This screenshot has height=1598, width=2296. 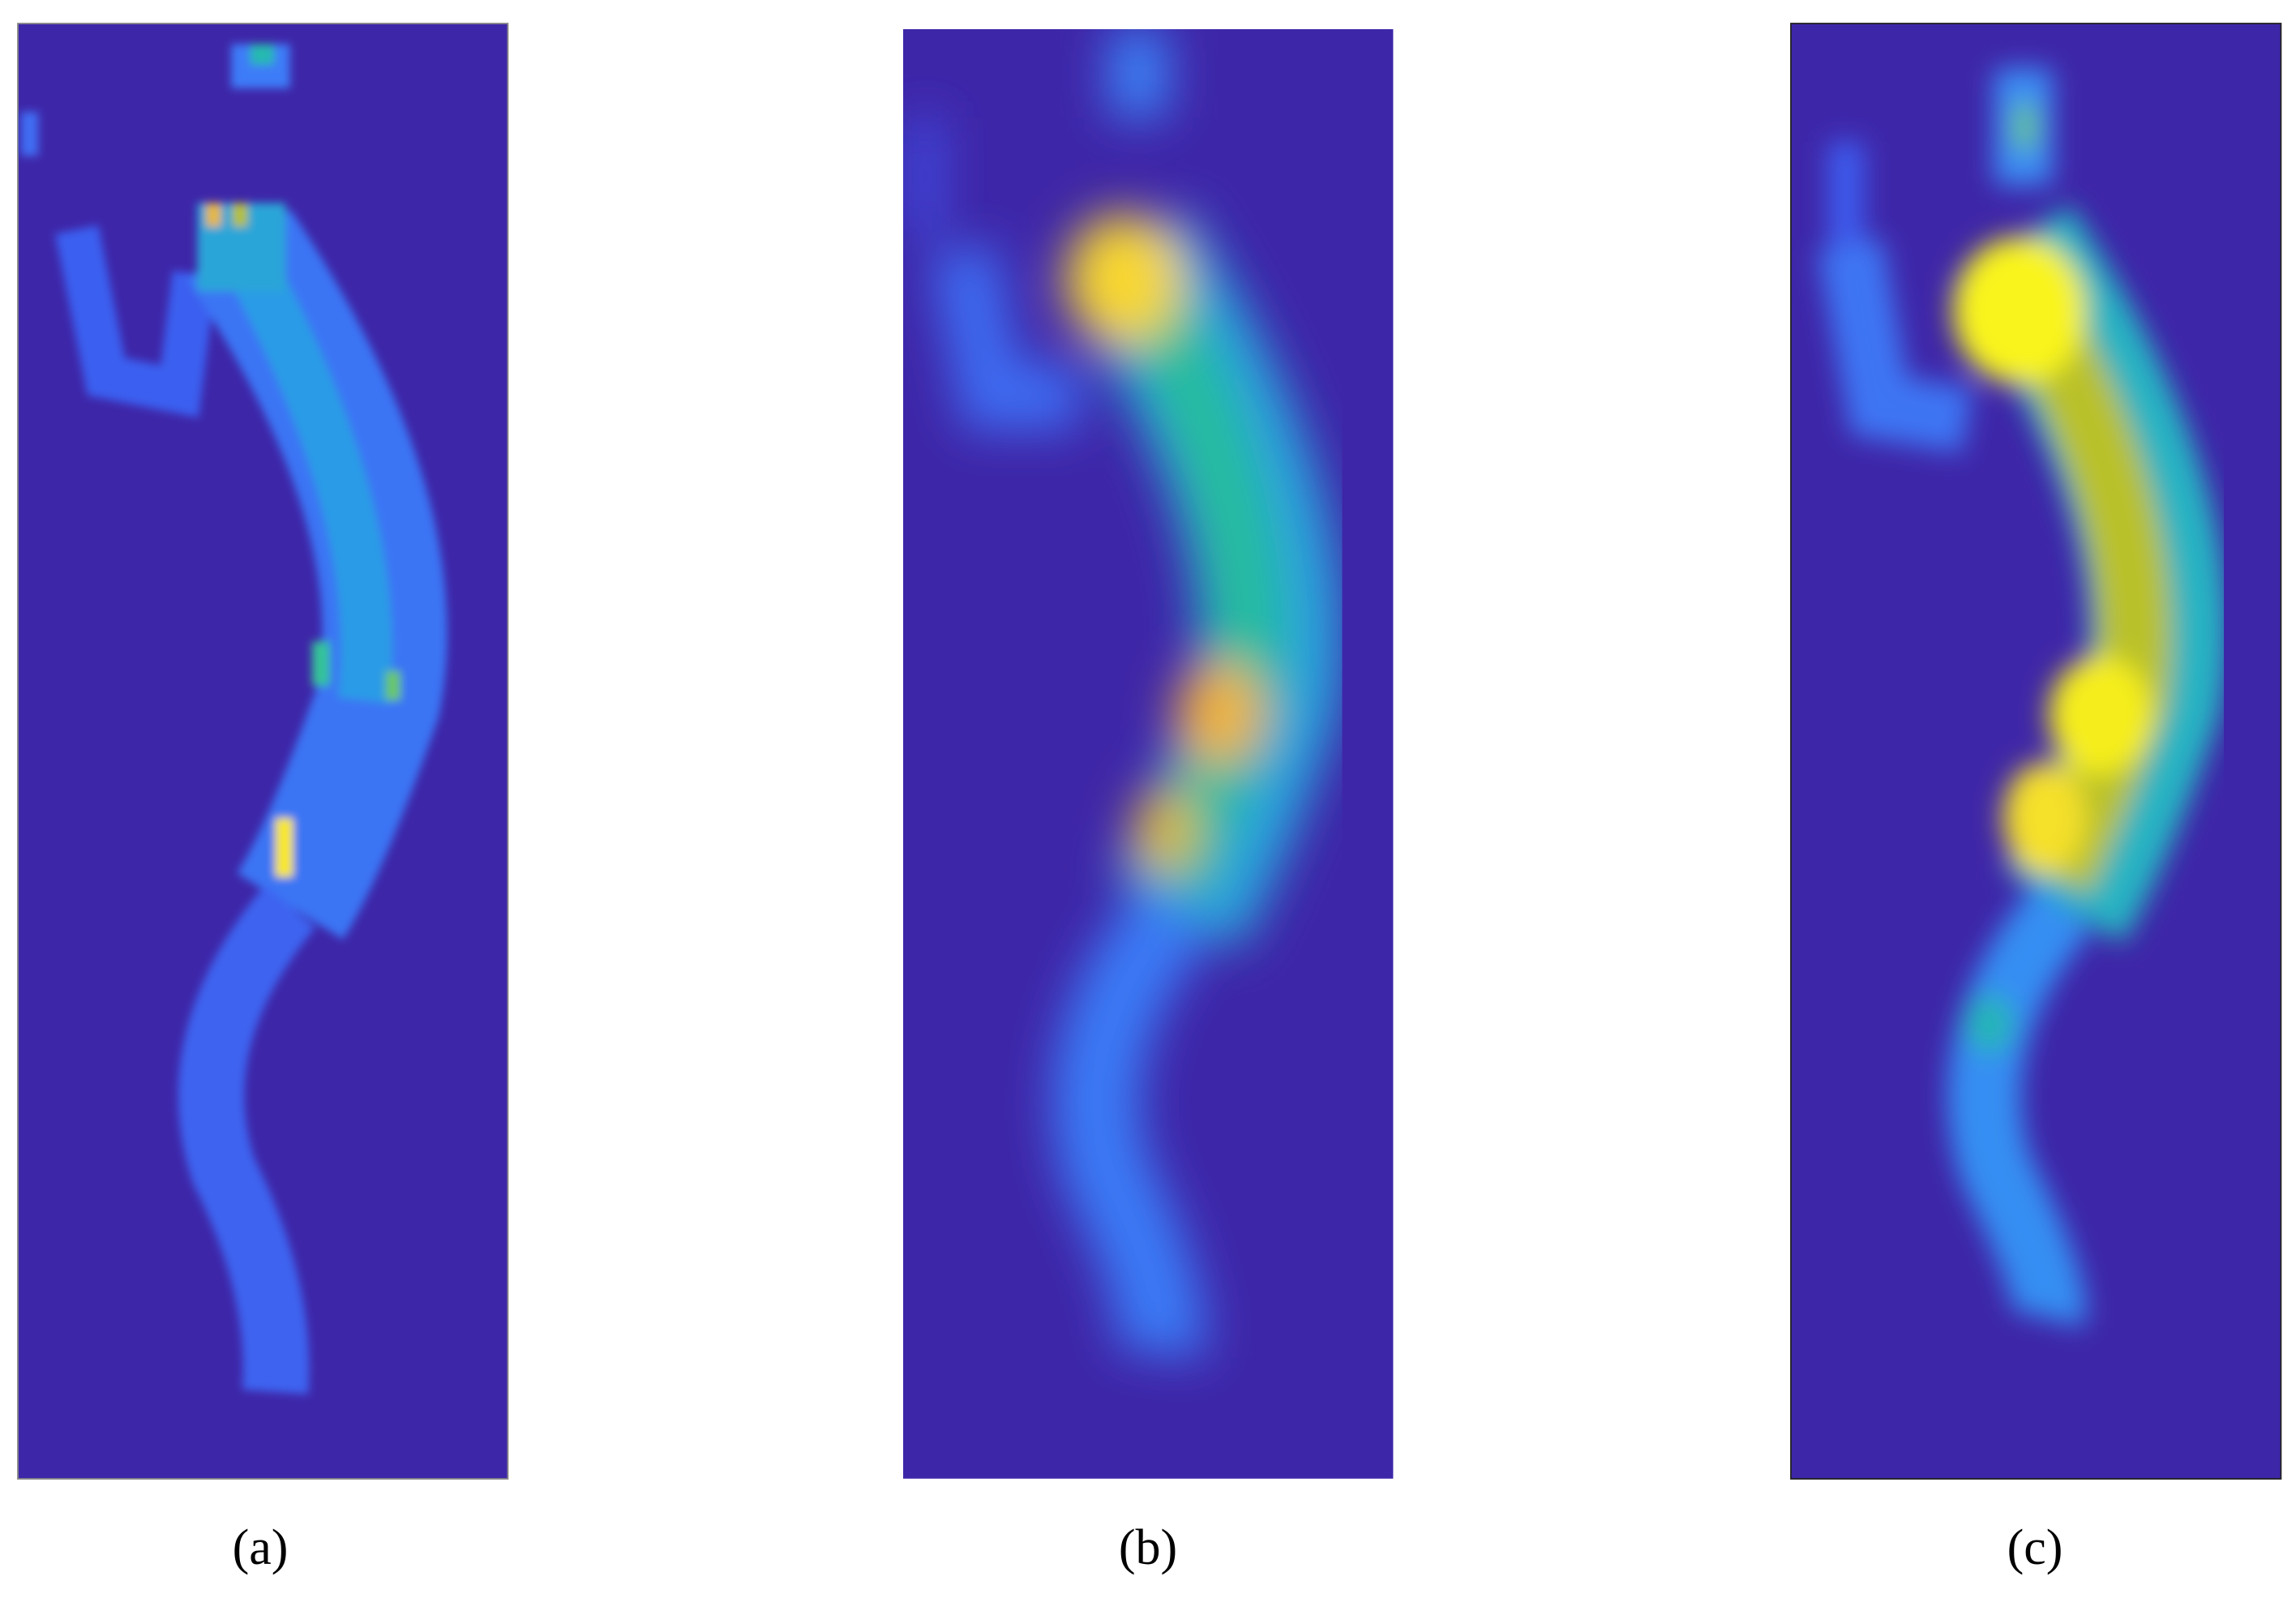 What do you see at coordinates (261, 1547) in the screenshot?
I see `panel-label: (a)` at bounding box center [261, 1547].